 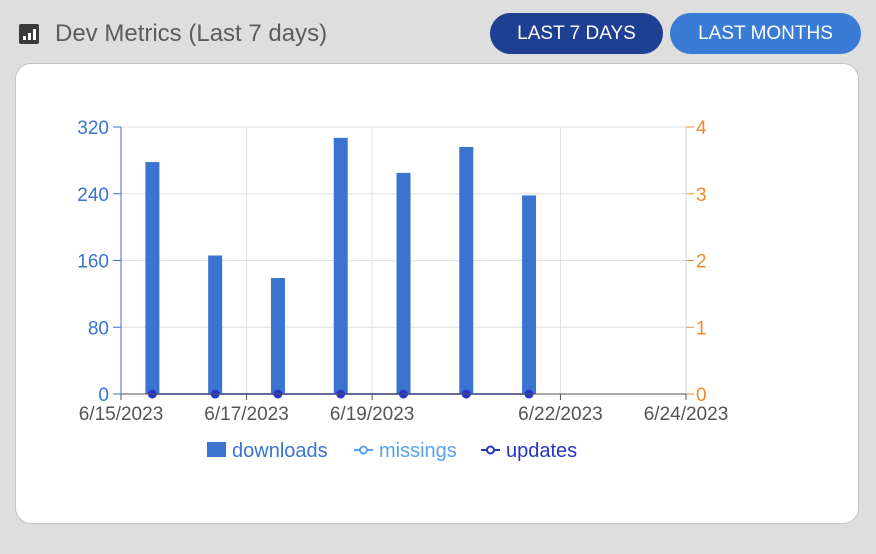 What do you see at coordinates (541, 451) in the screenshot?
I see `legend-label-updates: updates` at bounding box center [541, 451].